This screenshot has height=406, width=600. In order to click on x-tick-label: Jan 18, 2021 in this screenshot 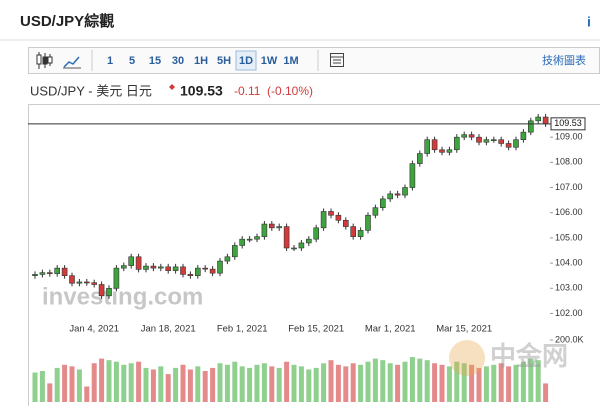, I will do `click(168, 329)`.